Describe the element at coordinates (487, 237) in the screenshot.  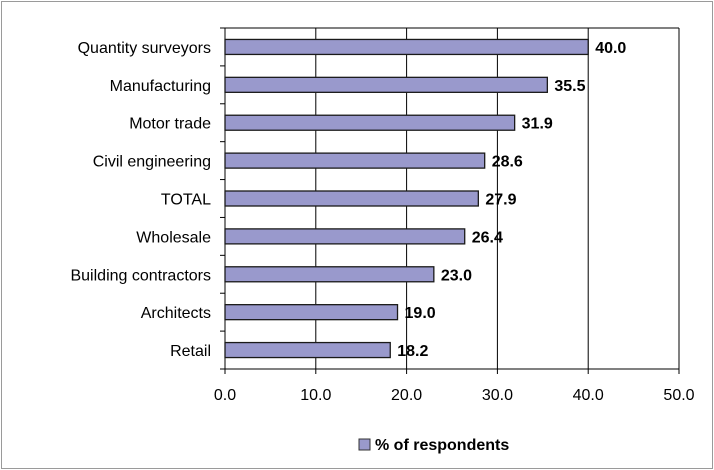
I see `value-label: 26.4` at that location.